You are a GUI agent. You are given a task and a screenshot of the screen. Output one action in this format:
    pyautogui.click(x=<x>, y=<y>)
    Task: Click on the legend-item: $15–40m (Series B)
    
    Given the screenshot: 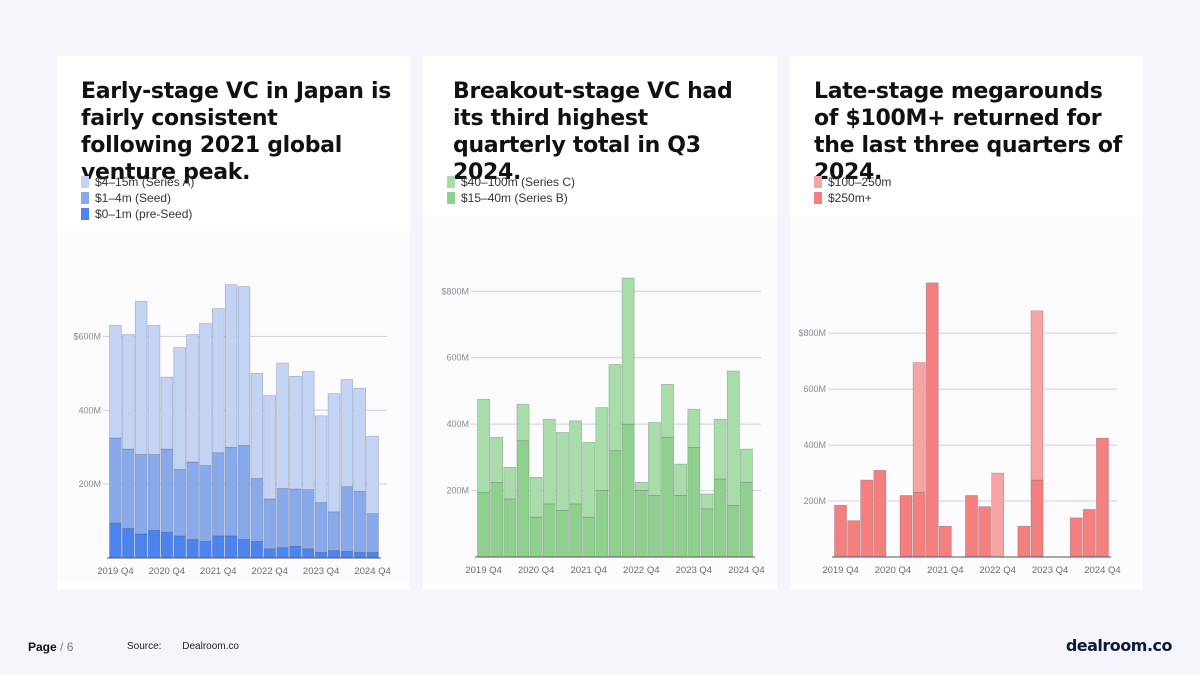 What is the action you would take?
    pyautogui.click(x=511, y=198)
    